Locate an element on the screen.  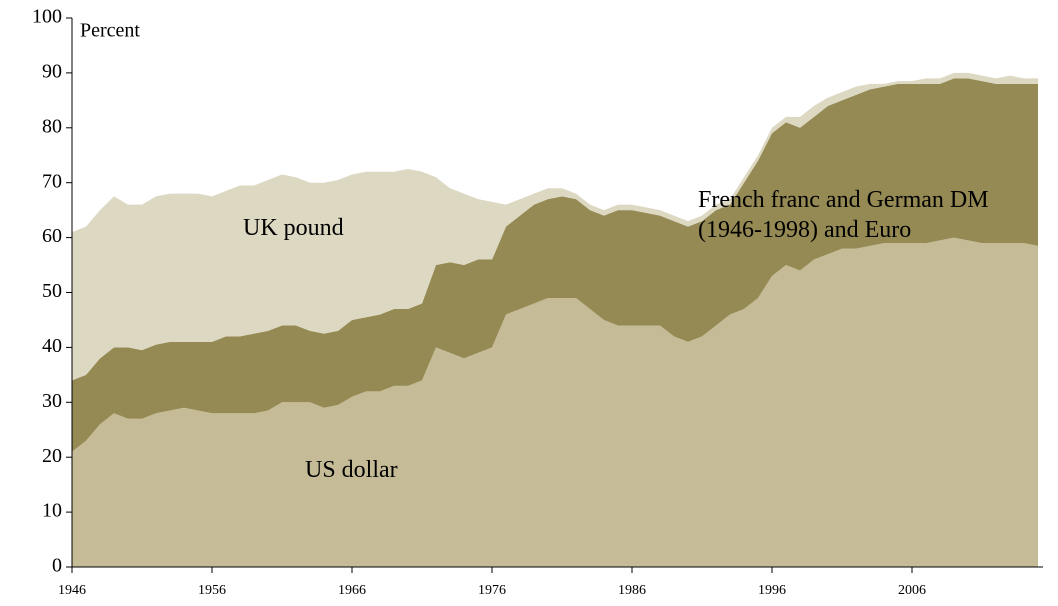
series-label: US dollar is located at coordinates (351, 470).